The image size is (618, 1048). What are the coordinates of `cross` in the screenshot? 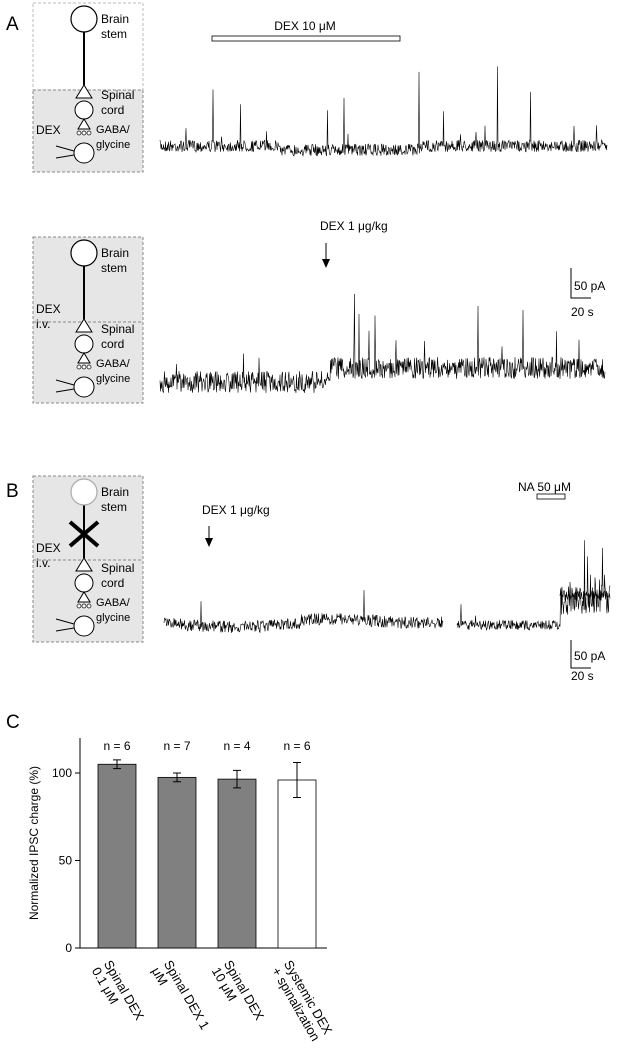 It's located at (84, 534).